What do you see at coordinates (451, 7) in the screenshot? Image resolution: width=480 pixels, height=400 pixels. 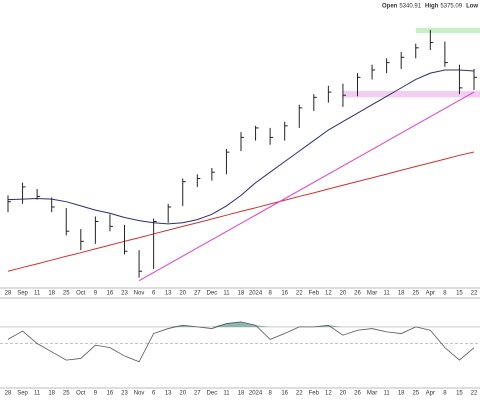 I see `quote-value: 5375.09` at bounding box center [451, 7].